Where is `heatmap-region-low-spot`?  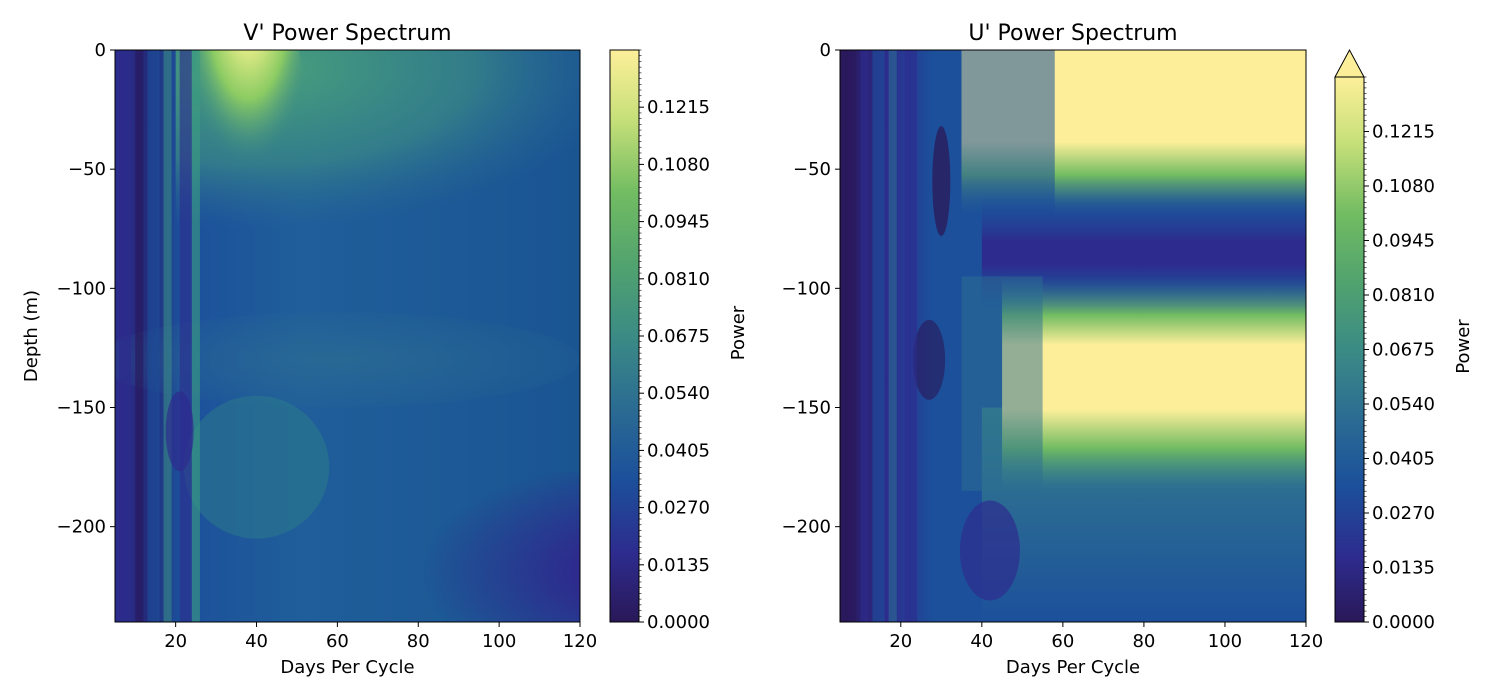
heatmap-region-low-spot is located at coordinates (989, 550).